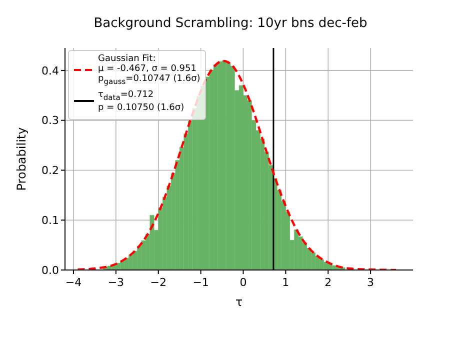 This screenshot has height=346, width=461. I want to click on ref-line-label: τ$_{data}$=0.712 p = 0.10750 (1.6σ), so click(141, 101).